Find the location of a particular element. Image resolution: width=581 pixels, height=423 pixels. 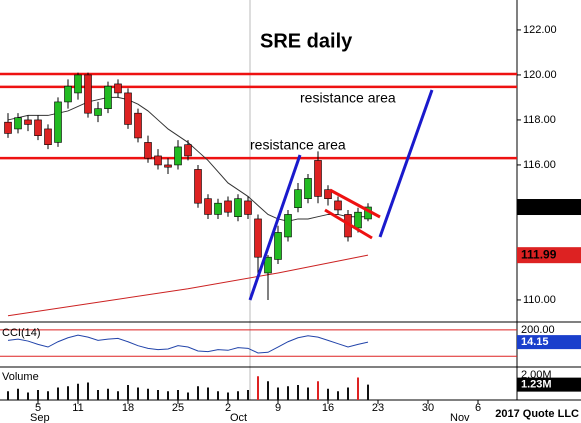

month-label: Oct is located at coordinates (238, 417).